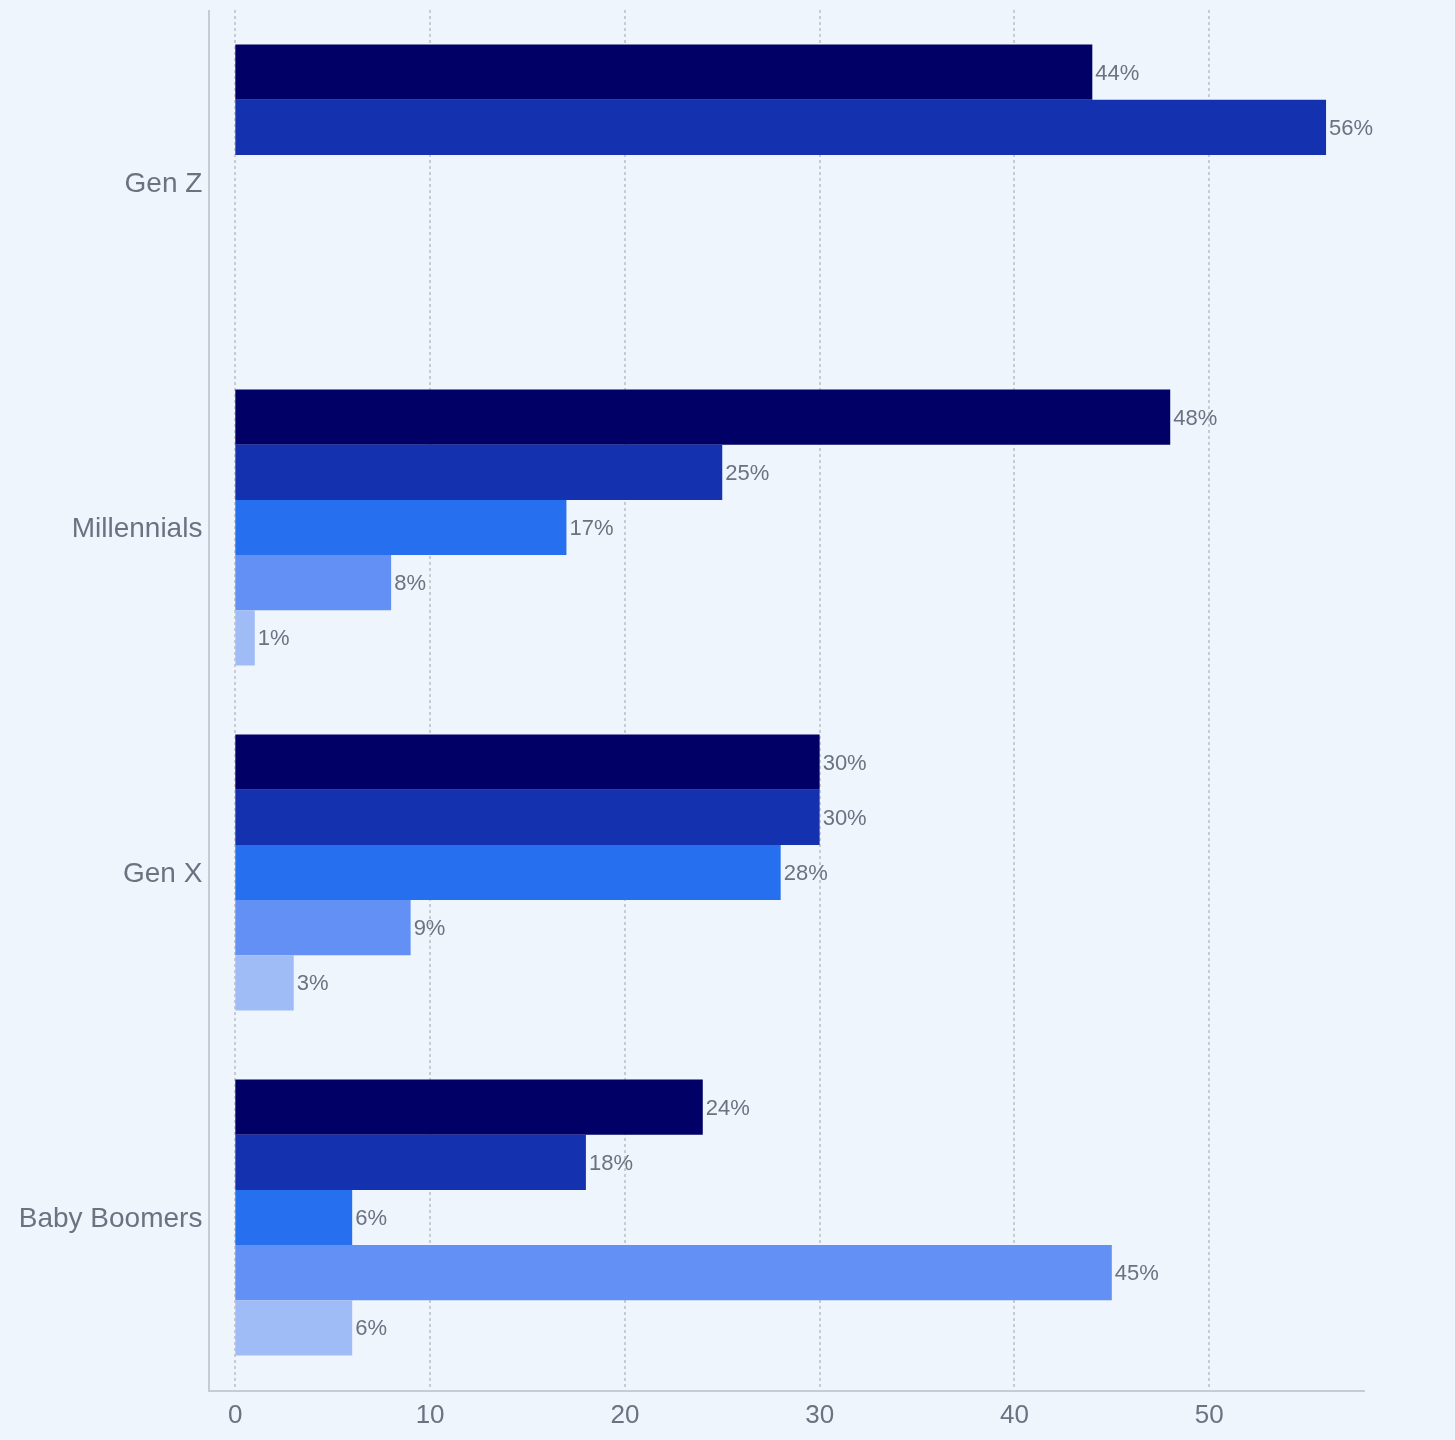 The image size is (1455, 1440). I want to click on x-tick-label: 0, so click(235, 1414).